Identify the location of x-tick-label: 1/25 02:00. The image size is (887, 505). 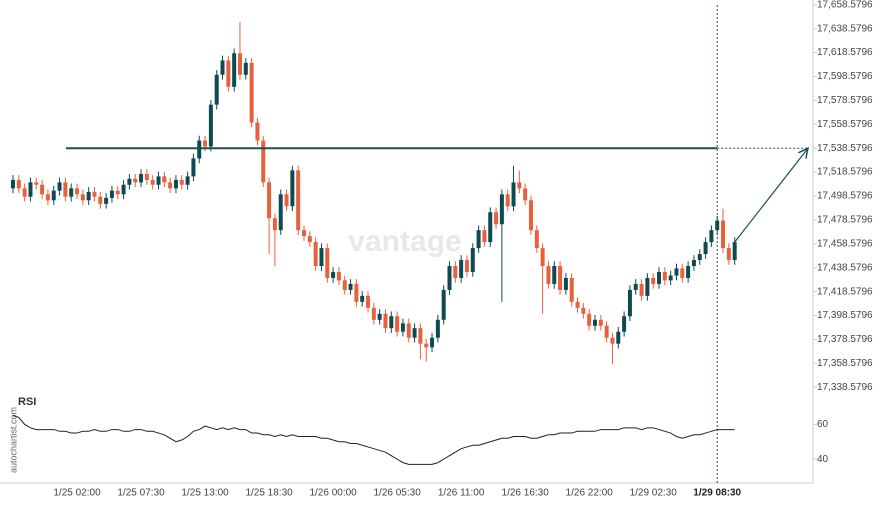
(77, 493).